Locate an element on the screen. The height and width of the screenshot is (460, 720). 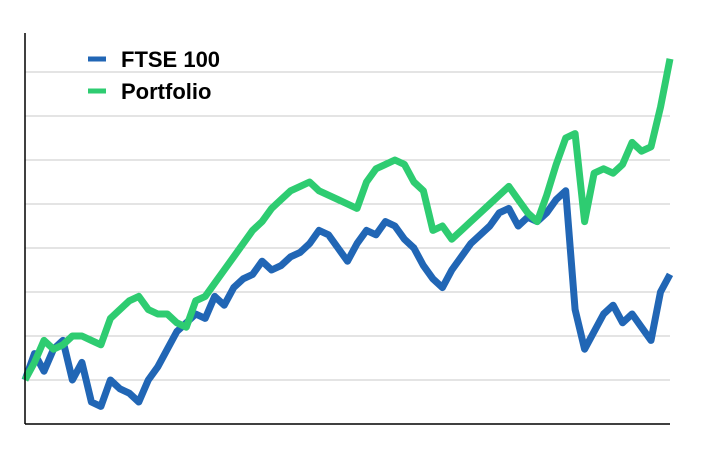
legend-item-ftse: FTSE 100 is located at coordinates (154, 59).